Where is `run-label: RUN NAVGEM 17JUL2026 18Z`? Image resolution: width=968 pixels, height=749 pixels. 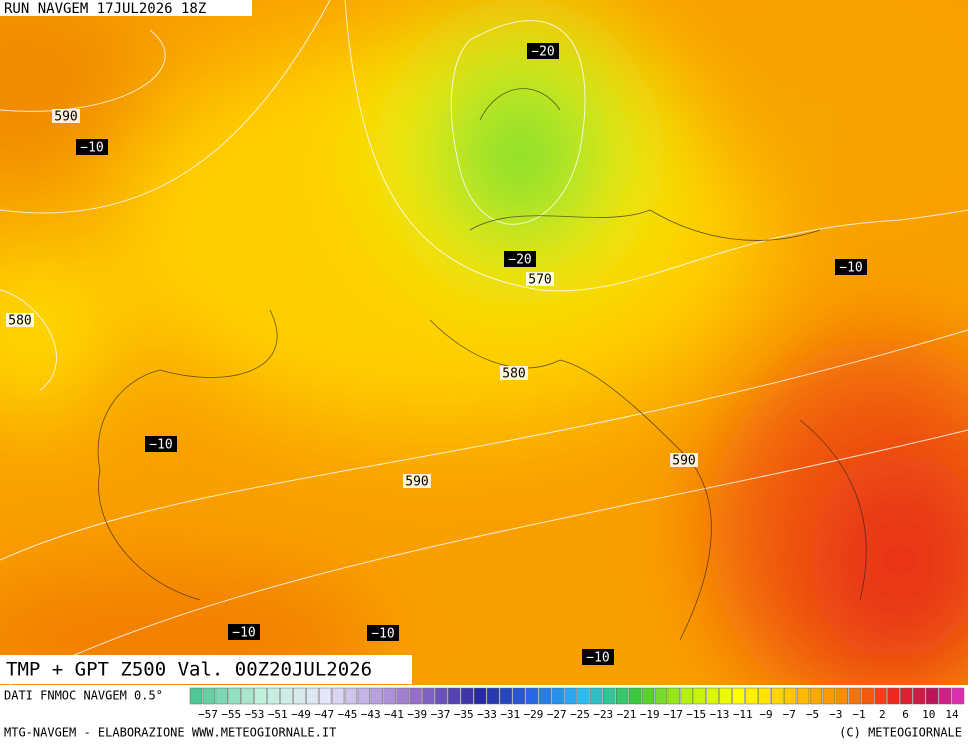
run-label: RUN NAVGEM 17JUL2026 18Z is located at coordinates (105, 9).